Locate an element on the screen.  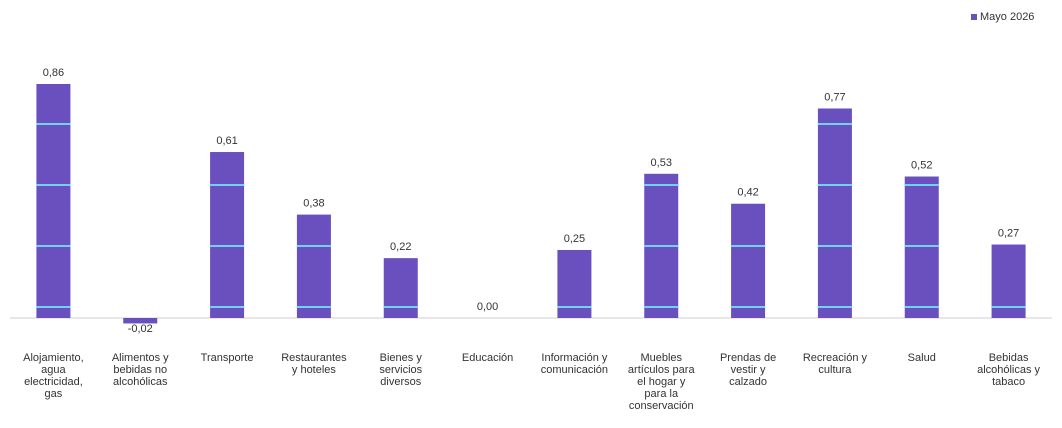
legend: Mayo 2026 is located at coordinates (1002, 17).